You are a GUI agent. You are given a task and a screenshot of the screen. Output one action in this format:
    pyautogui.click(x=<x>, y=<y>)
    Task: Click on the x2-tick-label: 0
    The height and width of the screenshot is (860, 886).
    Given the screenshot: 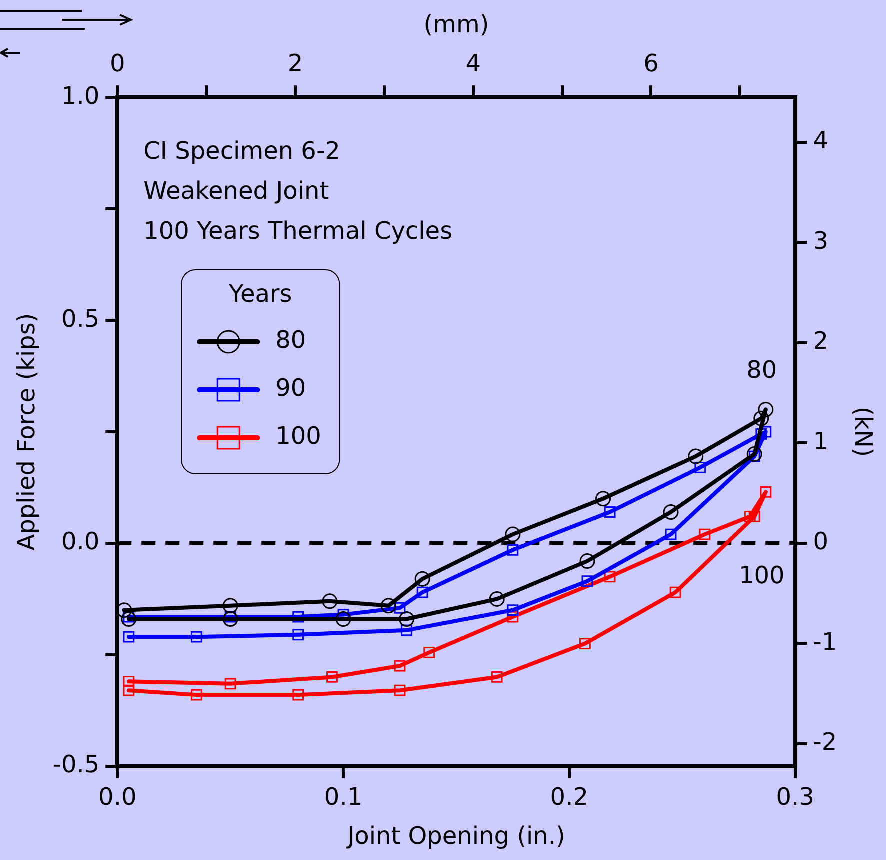 What is the action you would take?
    pyautogui.click(x=118, y=63)
    